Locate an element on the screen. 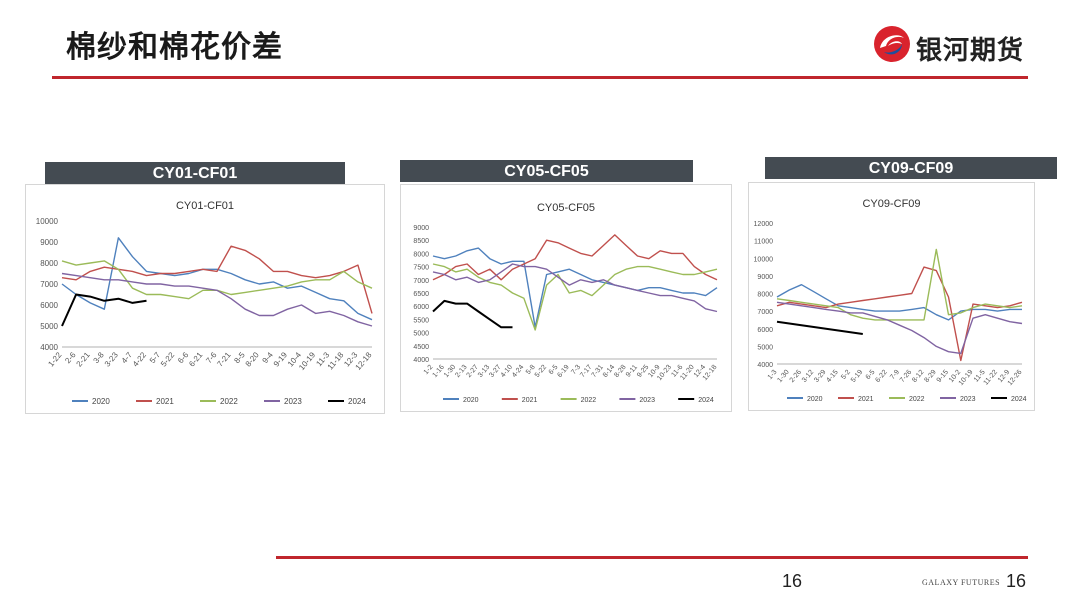  y-tick-label: 12000 is located at coordinates (764, 224).